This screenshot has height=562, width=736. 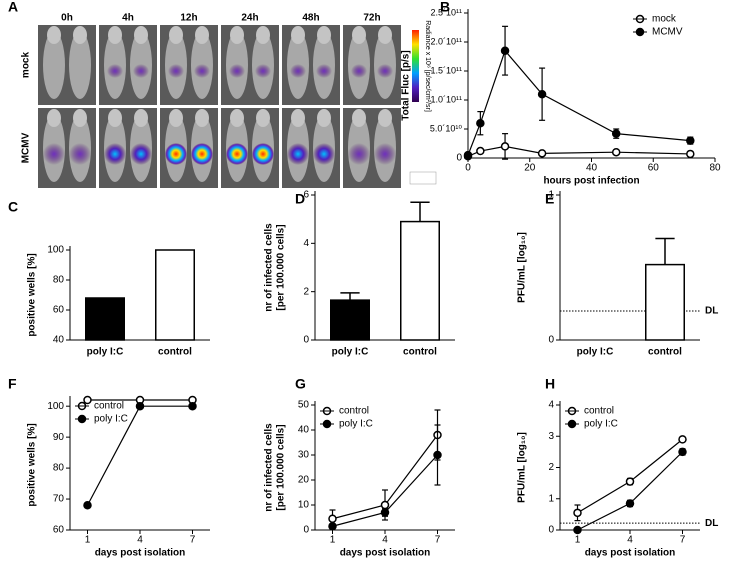 I want to click on row-label: mock, so click(x=26, y=65).